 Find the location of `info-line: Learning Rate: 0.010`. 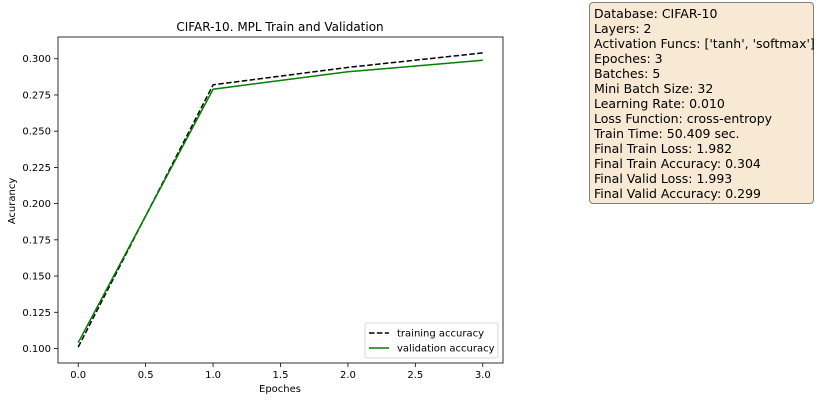

info-line: Learning Rate: 0.010 is located at coordinates (659, 103).